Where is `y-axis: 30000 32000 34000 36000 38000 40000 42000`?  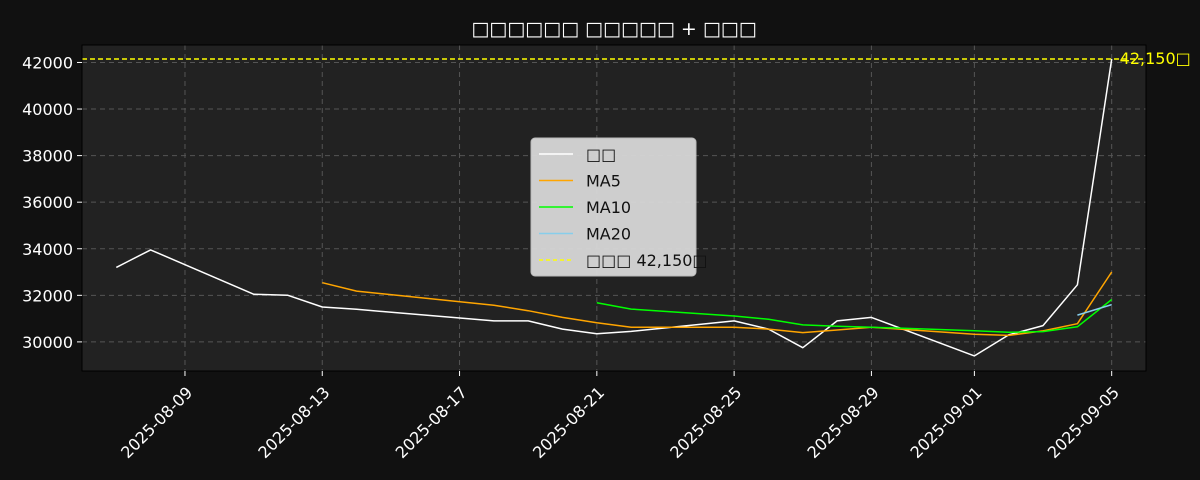 y-axis: 30000 32000 34000 36000 38000 40000 42000 is located at coordinates (52, 202).